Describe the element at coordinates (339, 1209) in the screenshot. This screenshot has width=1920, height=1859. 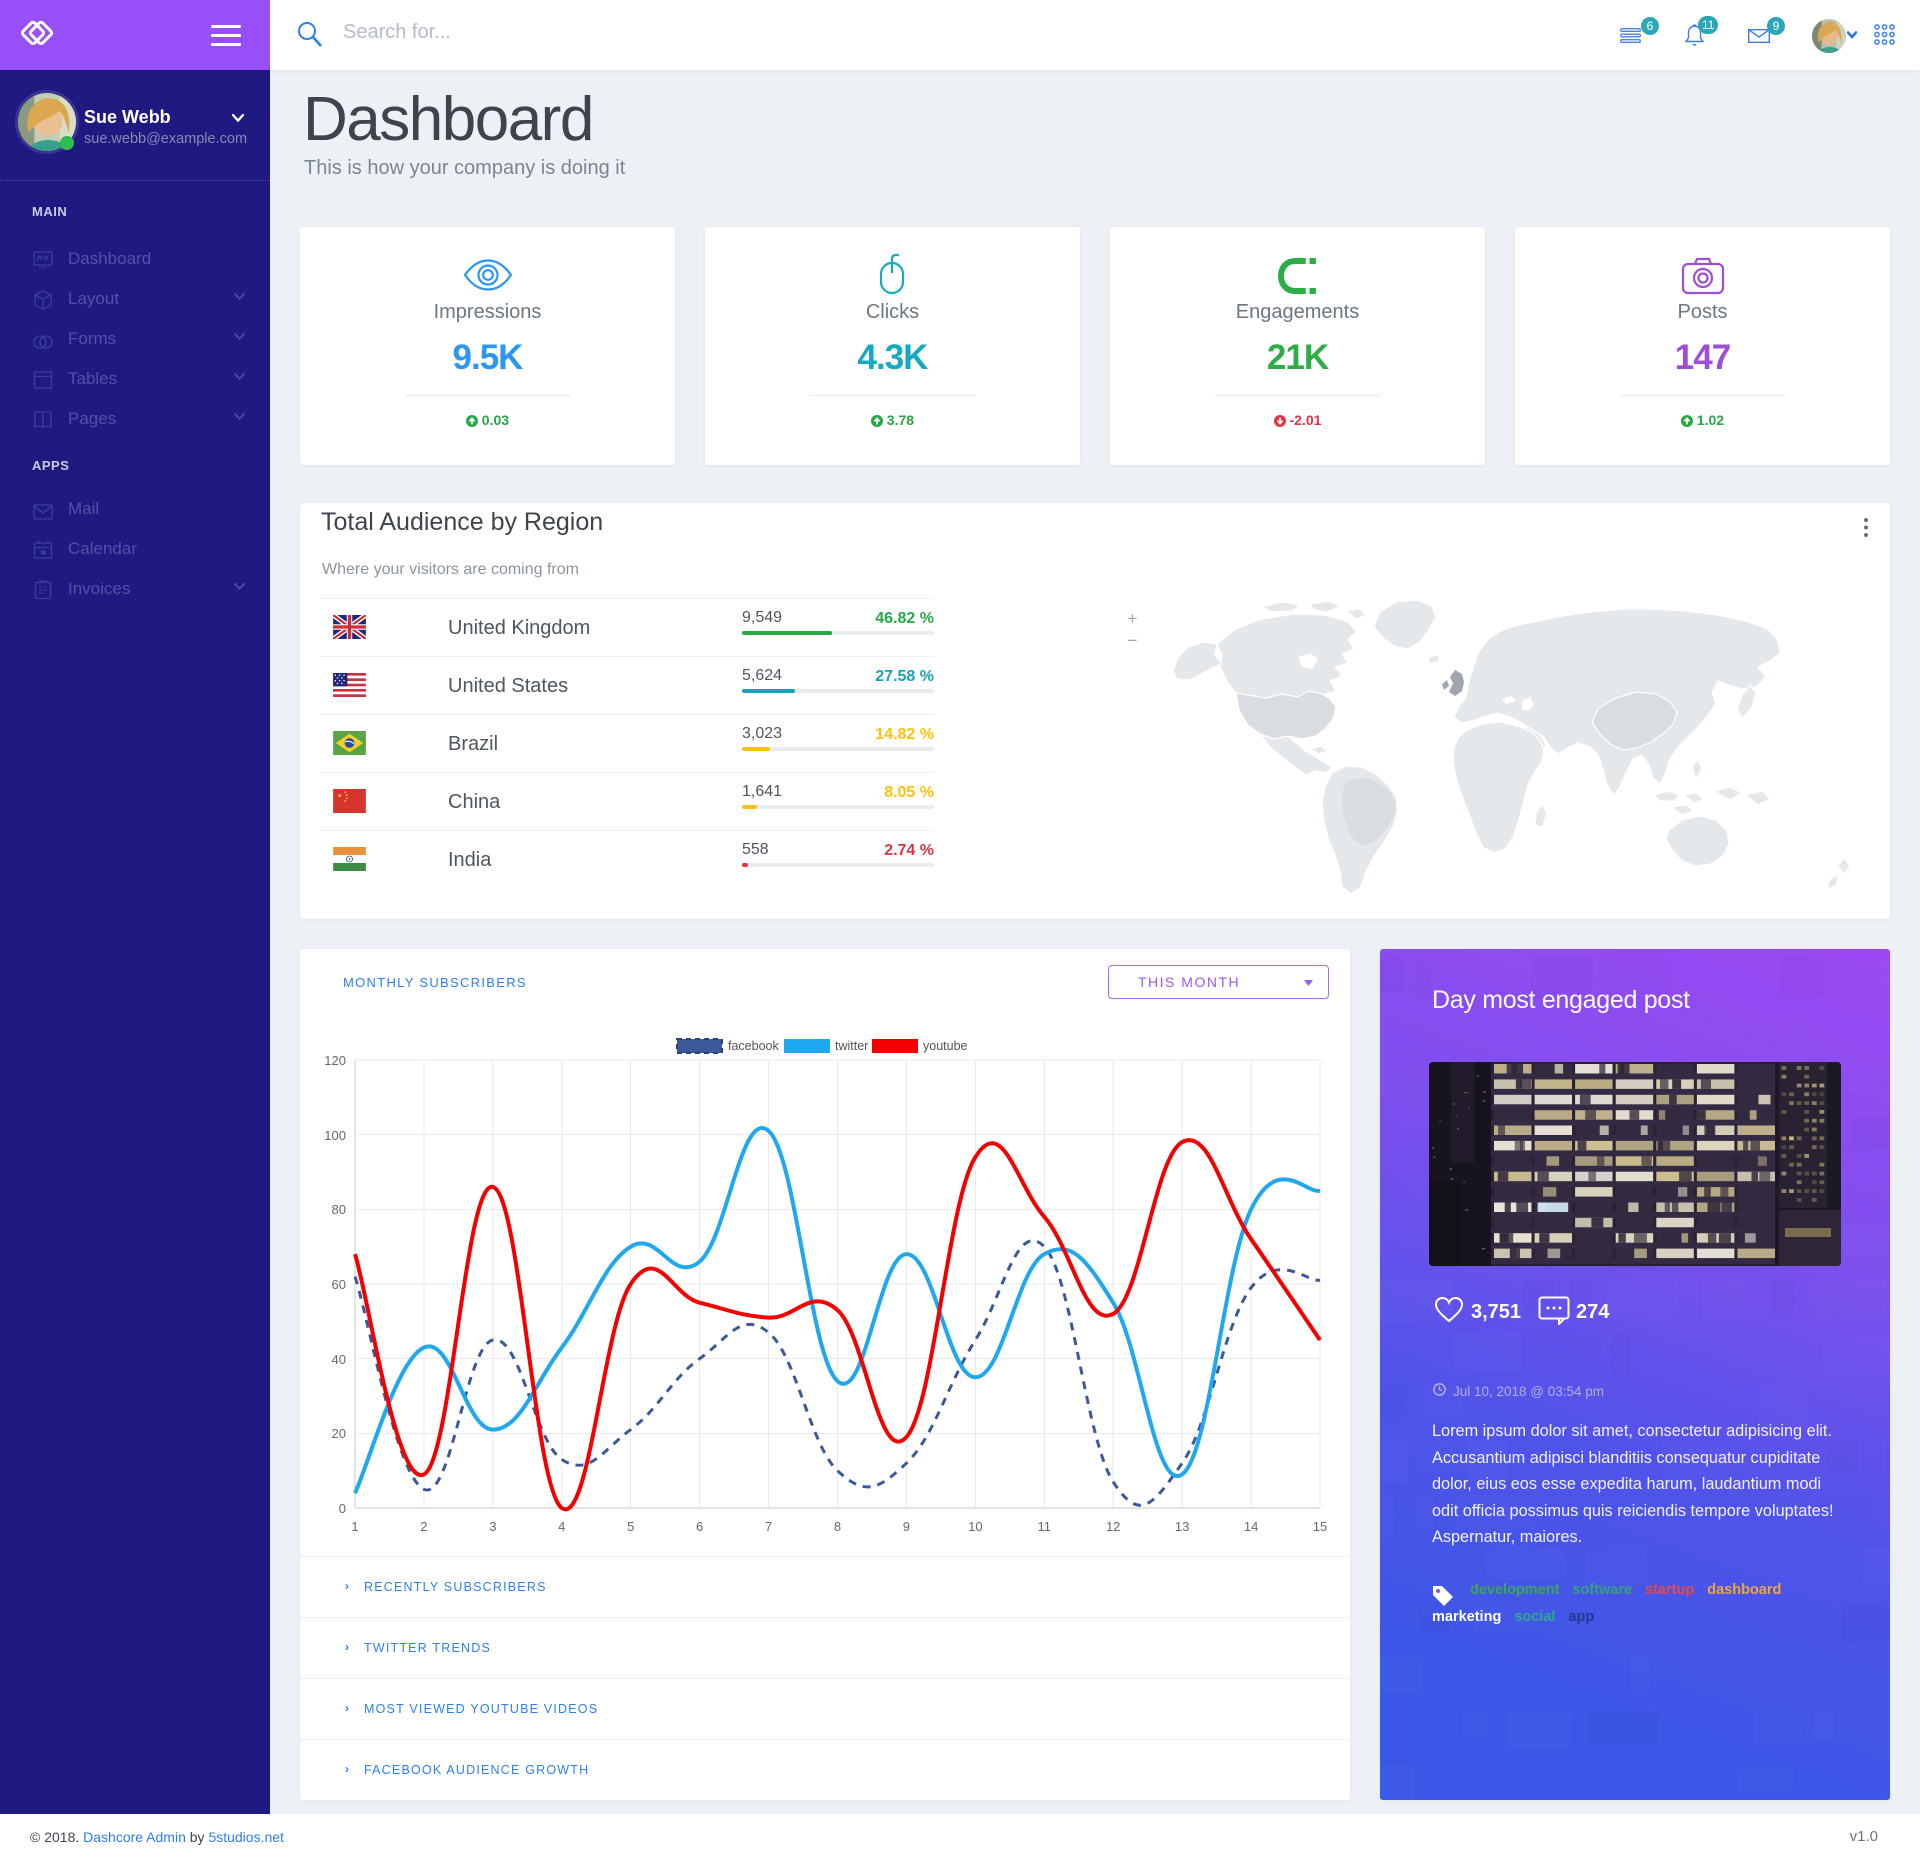
I see `svg-text: 80` at that location.